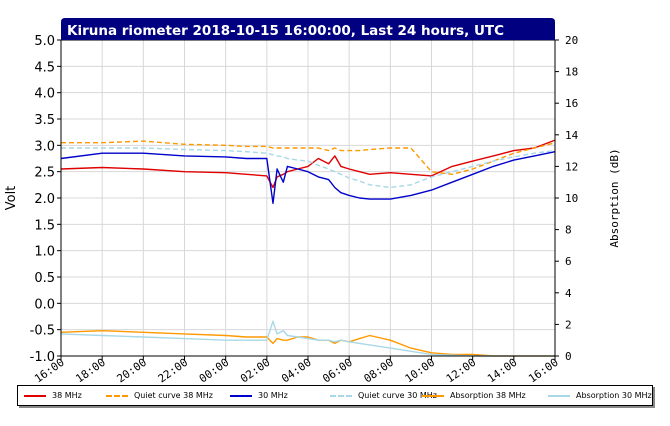  What do you see at coordinates (42, 331) in the screenshot?
I see `y-tick-label: -0.5` at bounding box center [42, 331].